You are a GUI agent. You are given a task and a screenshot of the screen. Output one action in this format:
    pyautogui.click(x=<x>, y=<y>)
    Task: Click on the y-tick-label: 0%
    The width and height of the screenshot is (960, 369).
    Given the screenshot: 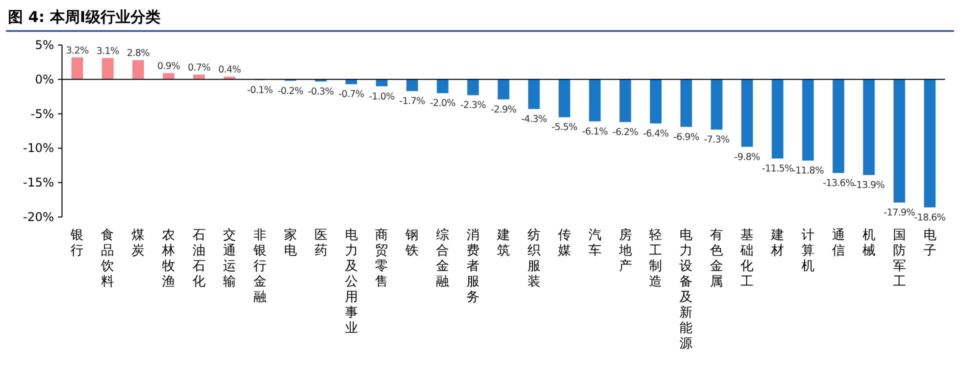 What is the action you would take?
    pyautogui.click(x=44, y=79)
    